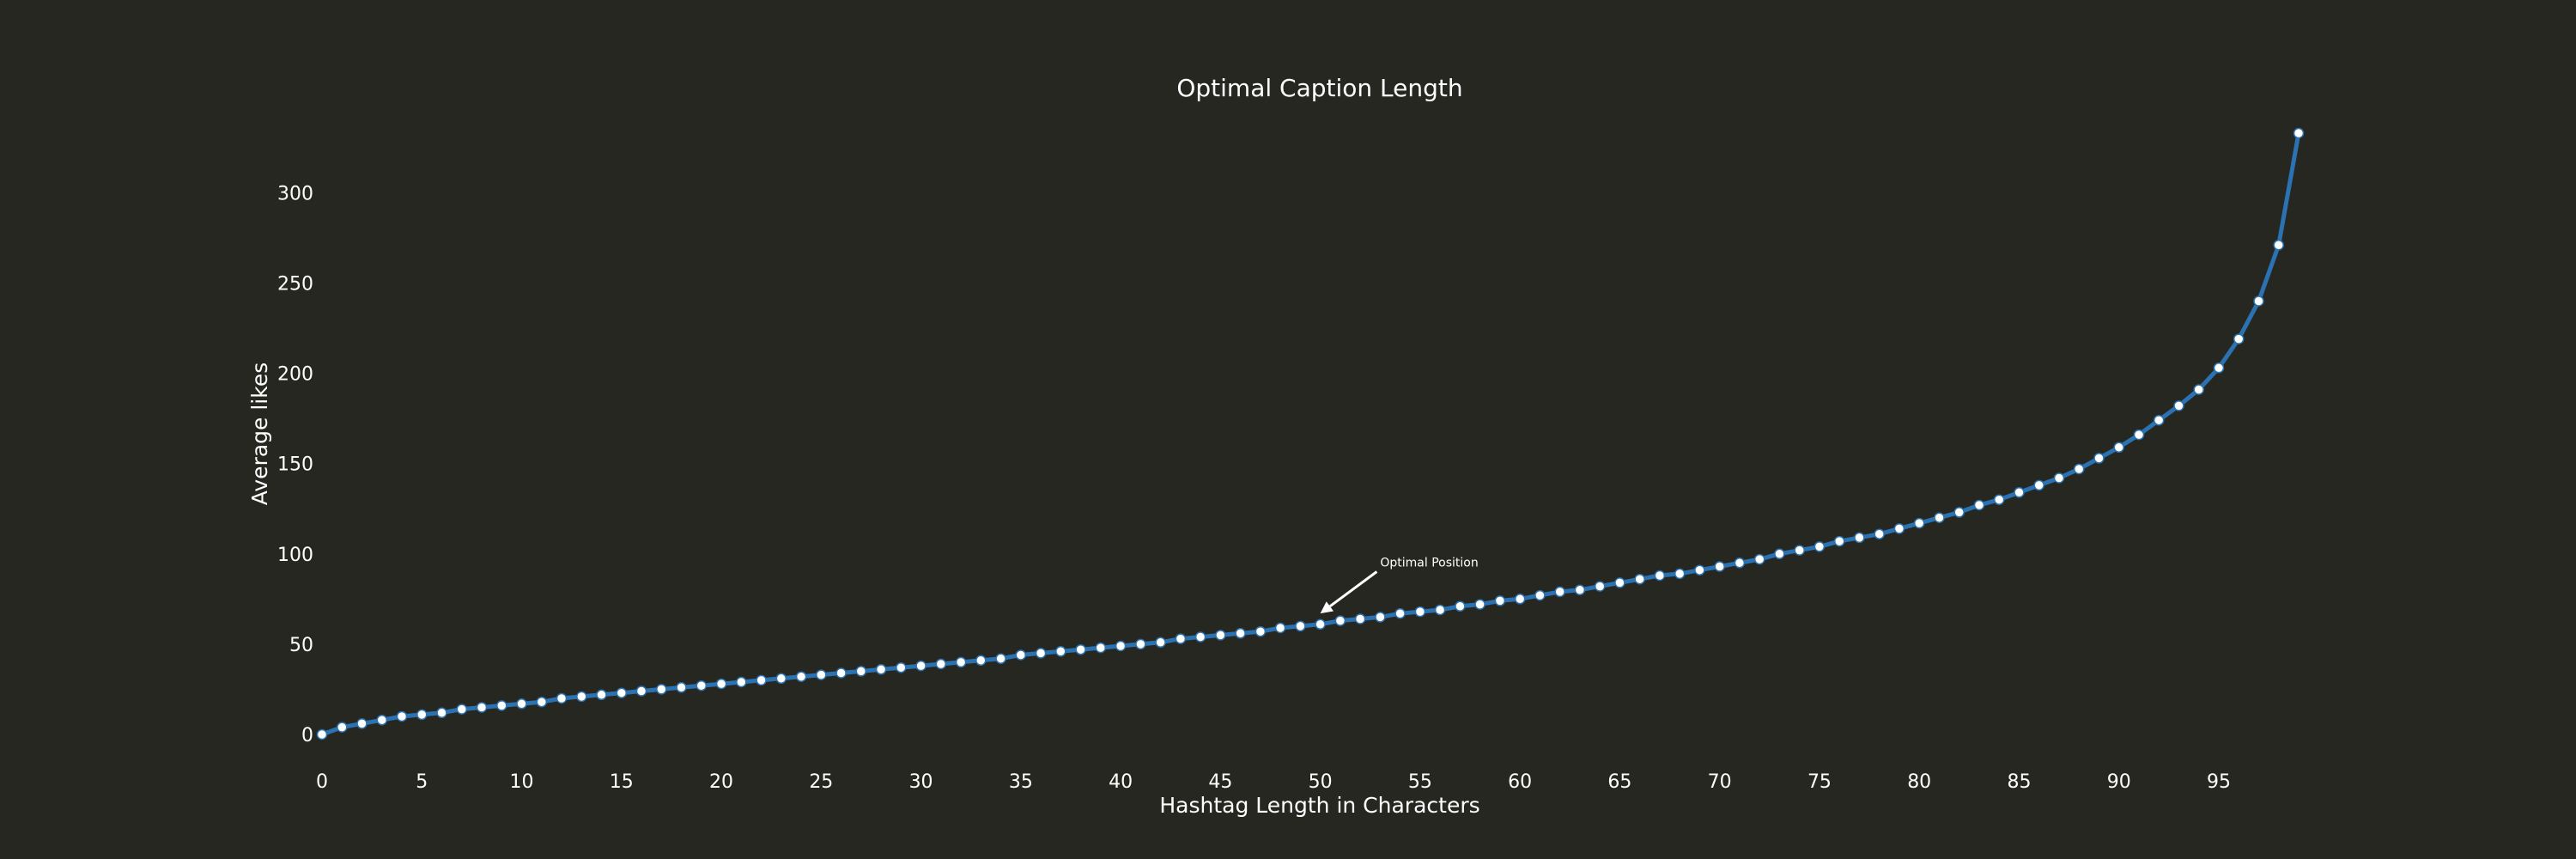 This screenshot has width=2576, height=859. Describe the element at coordinates (301, 646) in the screenshot. I see `y-tick-label: 50` at that location.